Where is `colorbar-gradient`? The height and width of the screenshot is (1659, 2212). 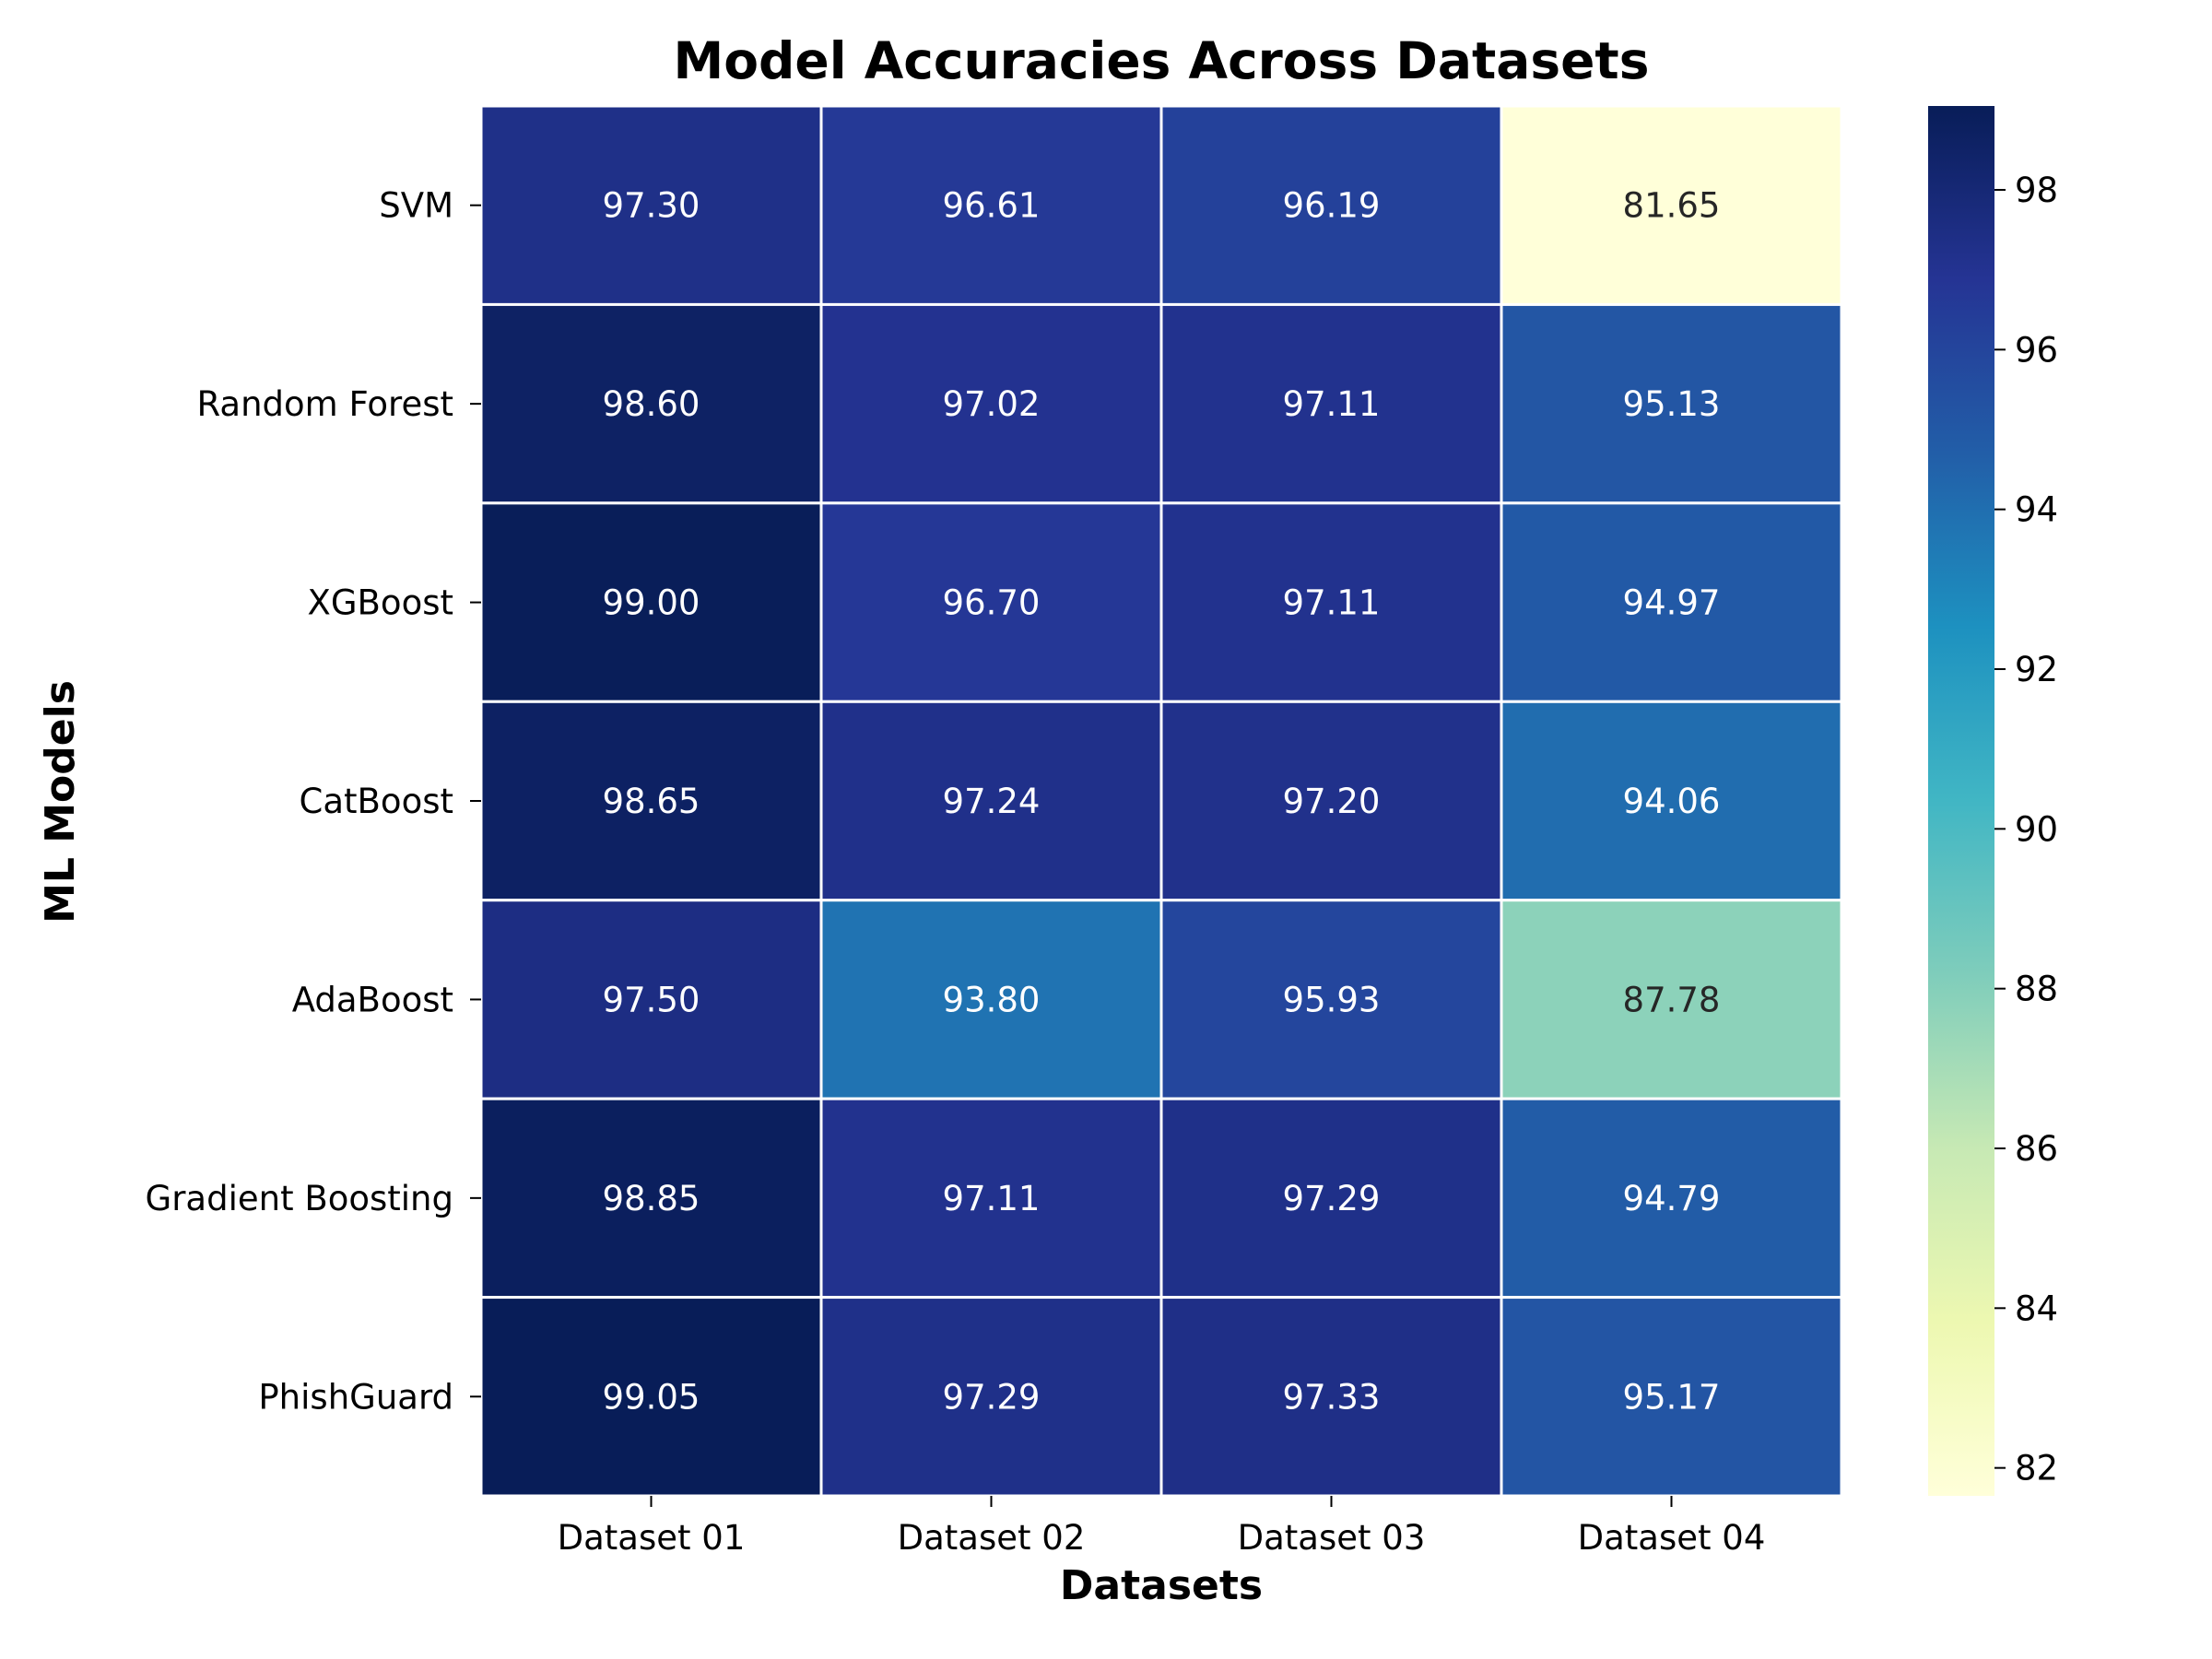
colorbar-gradient is located at coordinates (1961, 801).